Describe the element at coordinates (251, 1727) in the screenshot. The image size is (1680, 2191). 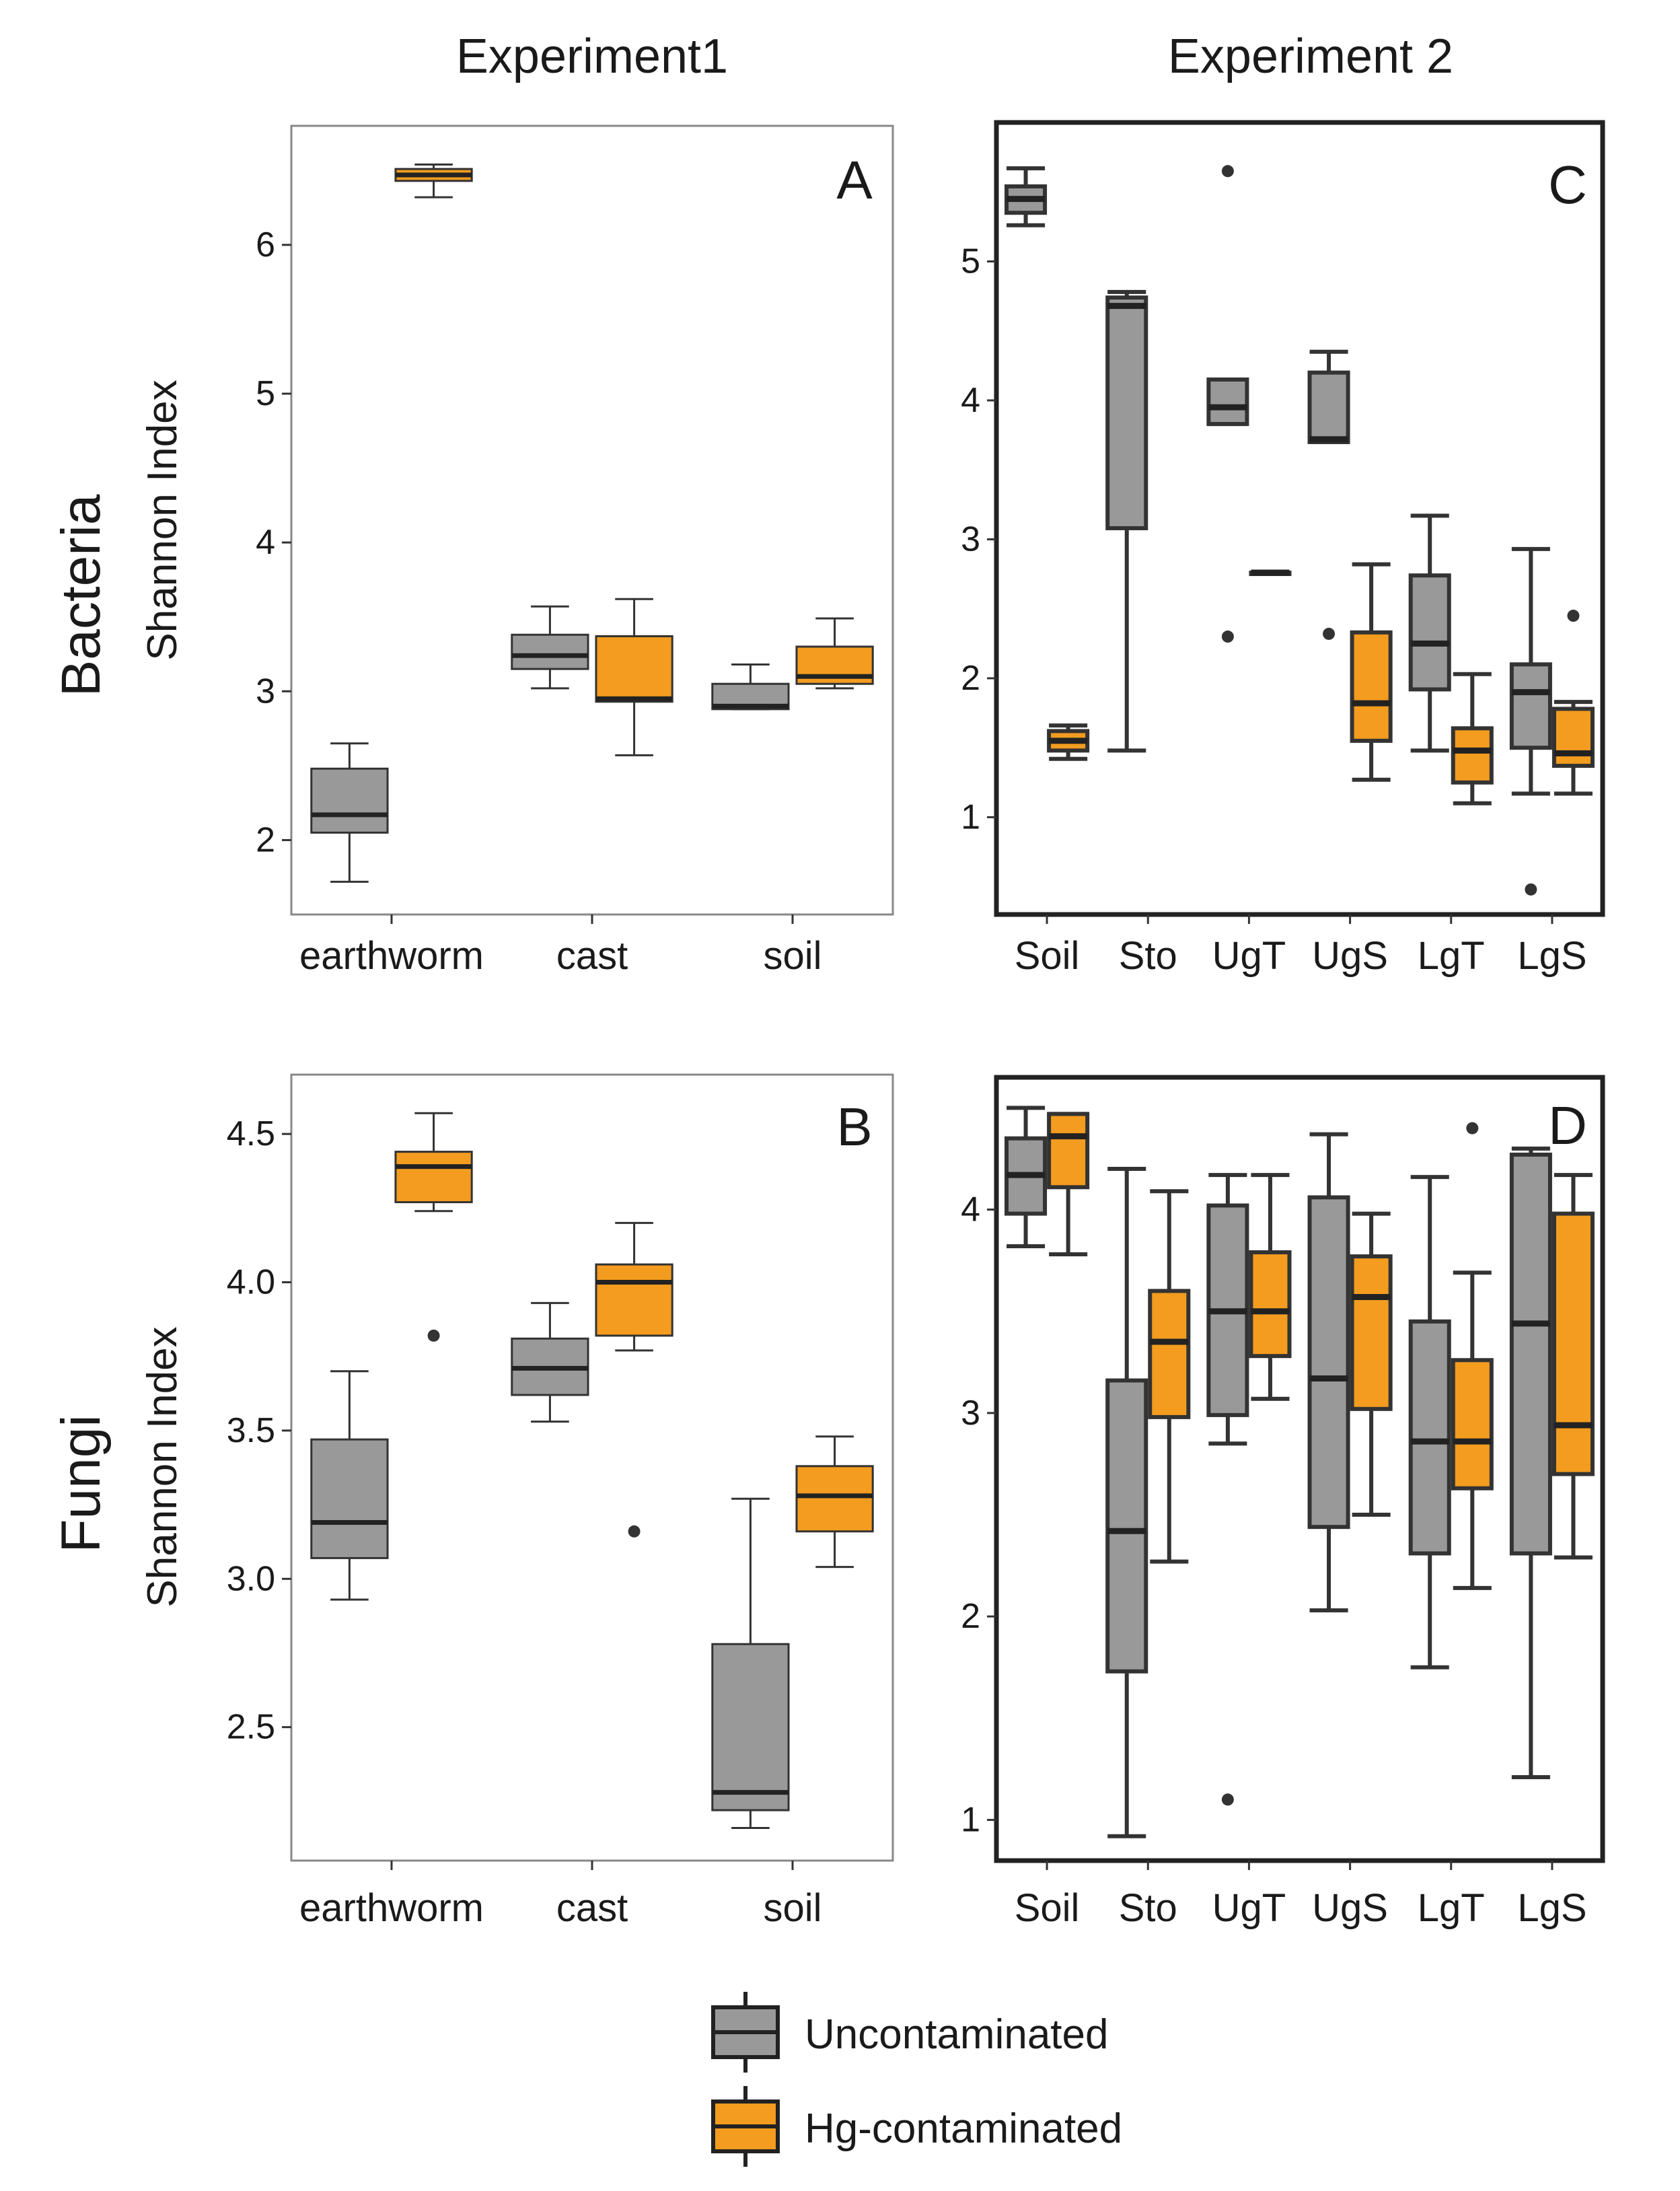
I see `y-tick-label: 2.5` at that location.